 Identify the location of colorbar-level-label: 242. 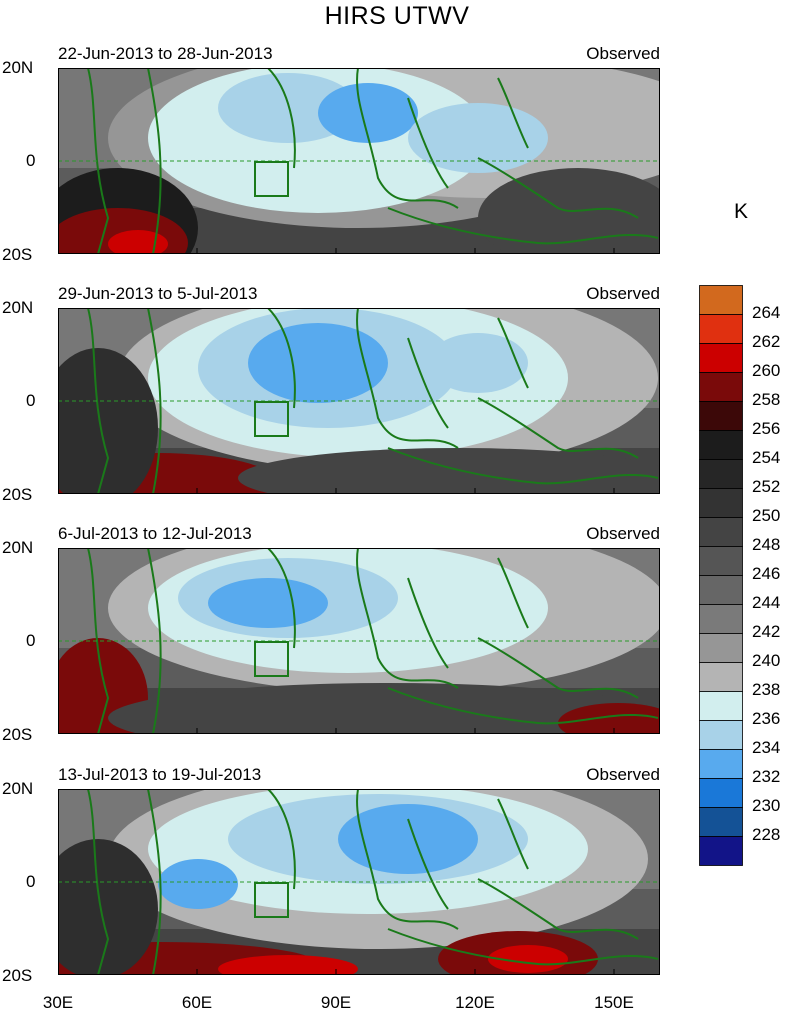
(766, 631).